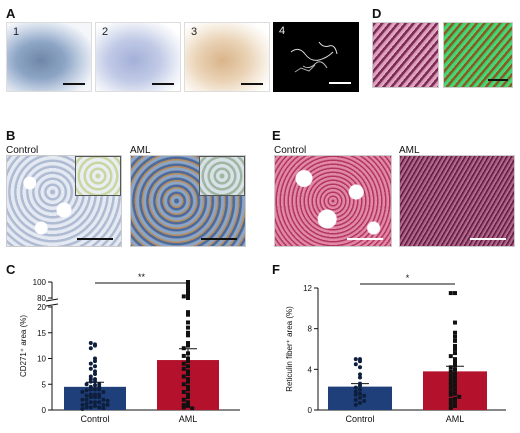 The image size is (520, 433). I want to click on histology-tile-2: 2, so click(138, 57).